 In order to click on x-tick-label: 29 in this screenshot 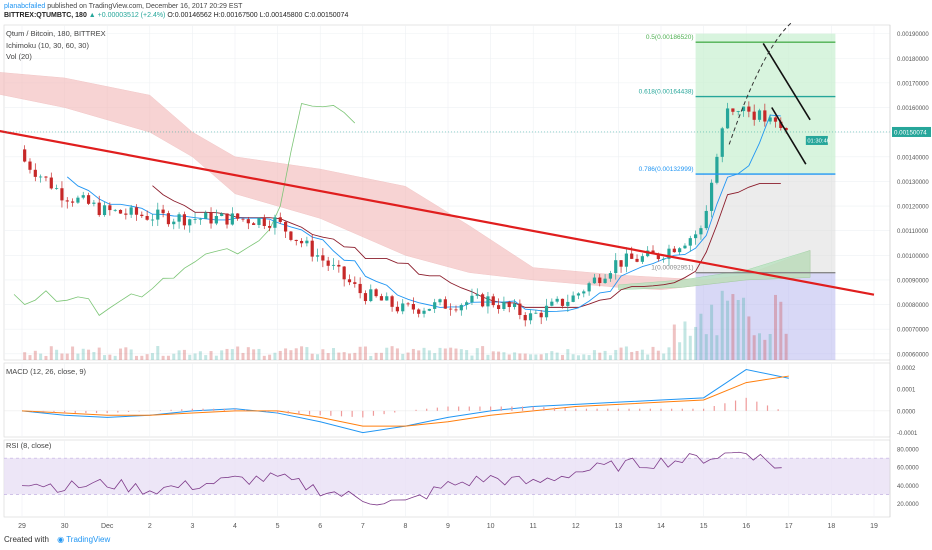, I will do `click(22, 526)`.